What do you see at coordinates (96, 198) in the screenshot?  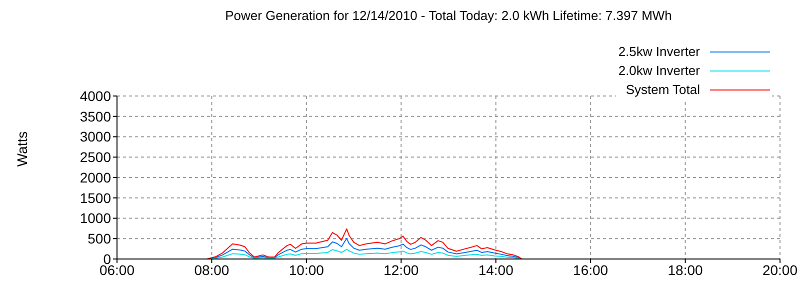 I see `y-tick-label: 1500` at bounding box center [96, 198].